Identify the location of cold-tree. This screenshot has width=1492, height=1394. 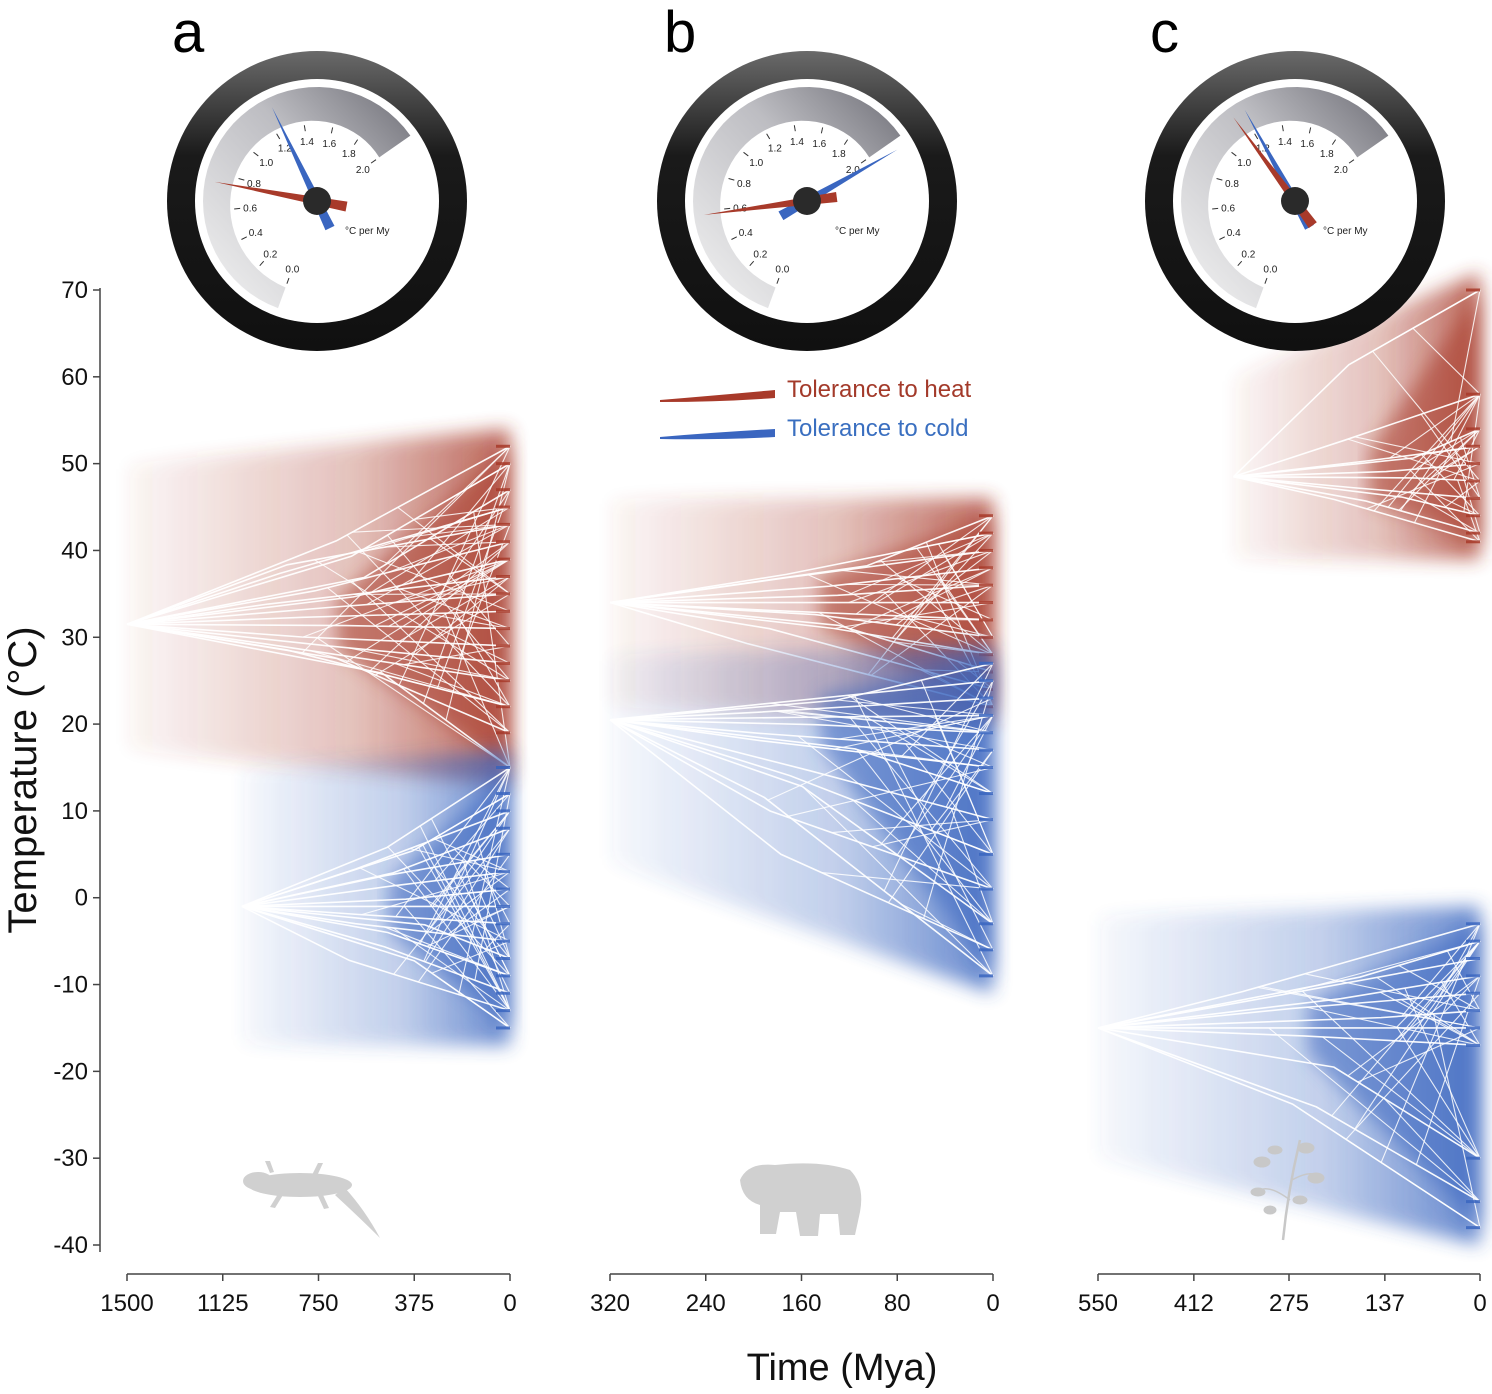
(376, 897).